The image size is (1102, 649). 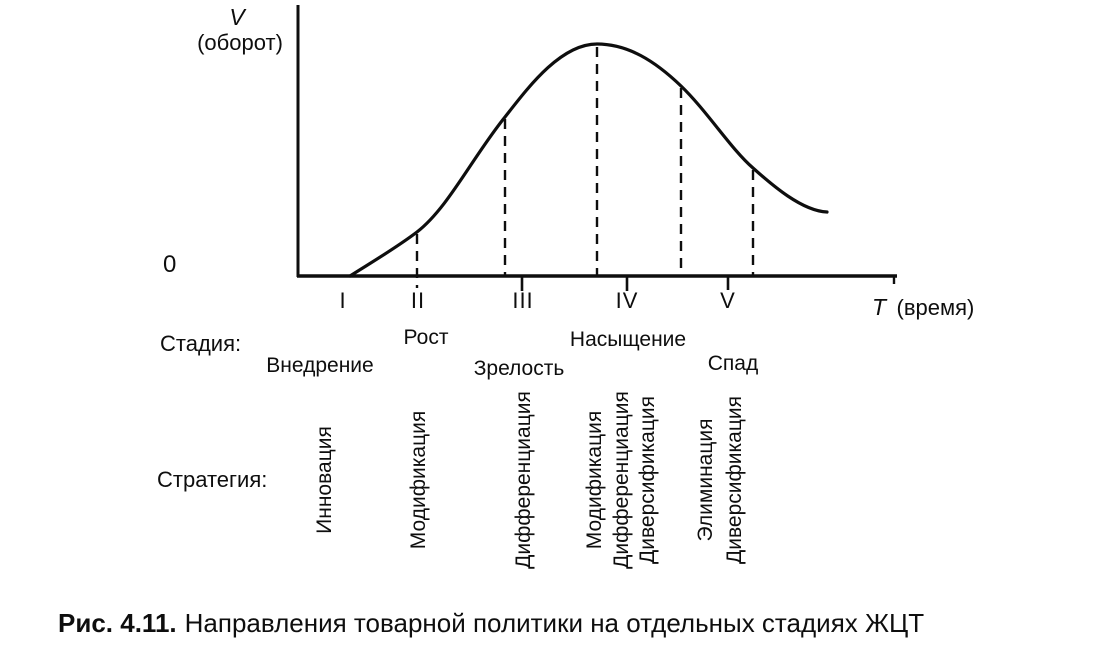 I want to click on strategy-innovation: Инновация, so click(x=324, y=480).